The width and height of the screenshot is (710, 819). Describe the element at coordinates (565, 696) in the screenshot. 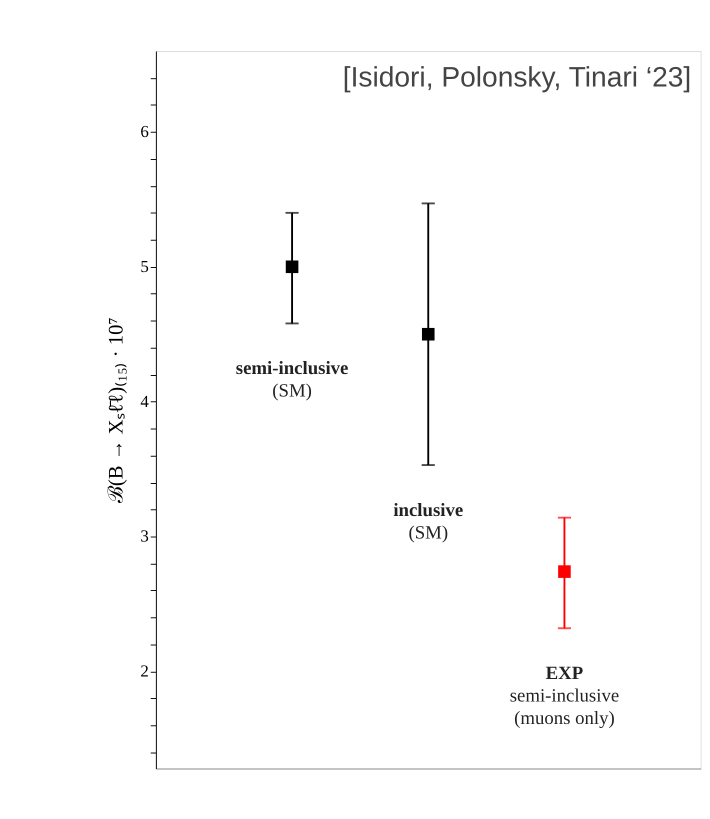

I see `text: EXP semi-inclusive (muons only)` at that location.